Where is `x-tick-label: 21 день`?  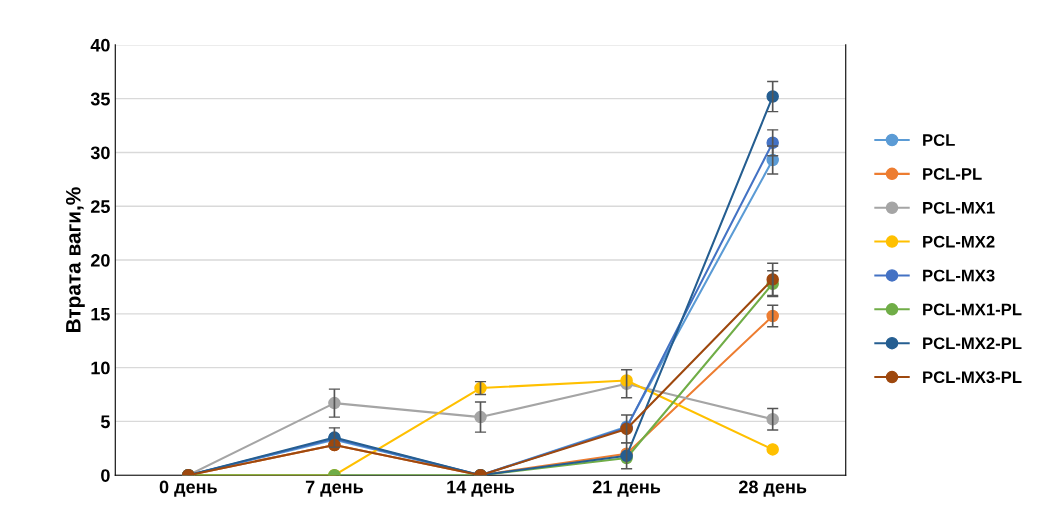 x-tick-label: 21 день is located at coordinates (626, 488).